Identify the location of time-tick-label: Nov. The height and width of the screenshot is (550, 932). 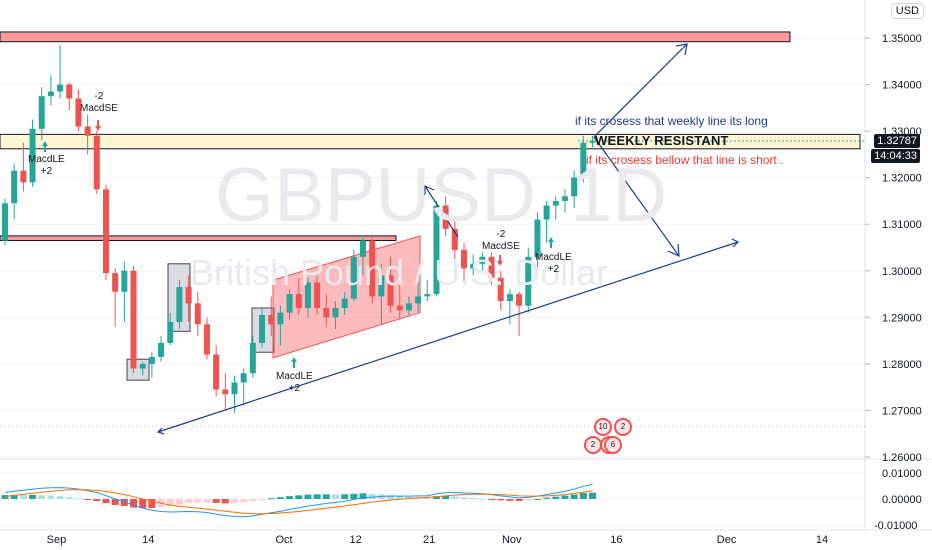
(512, 540).